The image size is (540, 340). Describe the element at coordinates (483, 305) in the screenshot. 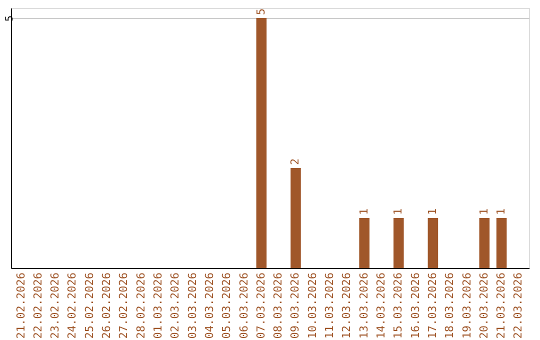

I see `x-tick-label: 20.03.2026` at that location.